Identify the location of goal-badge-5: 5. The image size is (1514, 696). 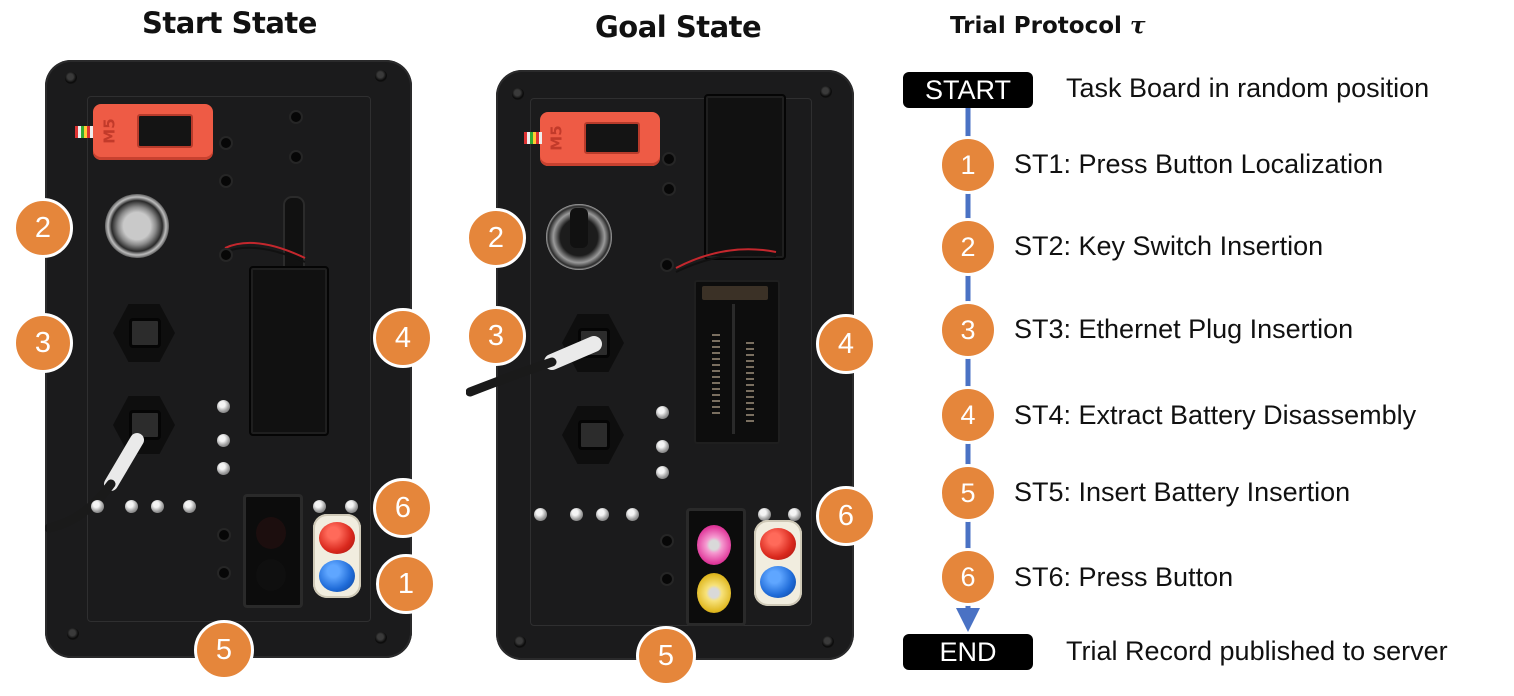
(666, 656).